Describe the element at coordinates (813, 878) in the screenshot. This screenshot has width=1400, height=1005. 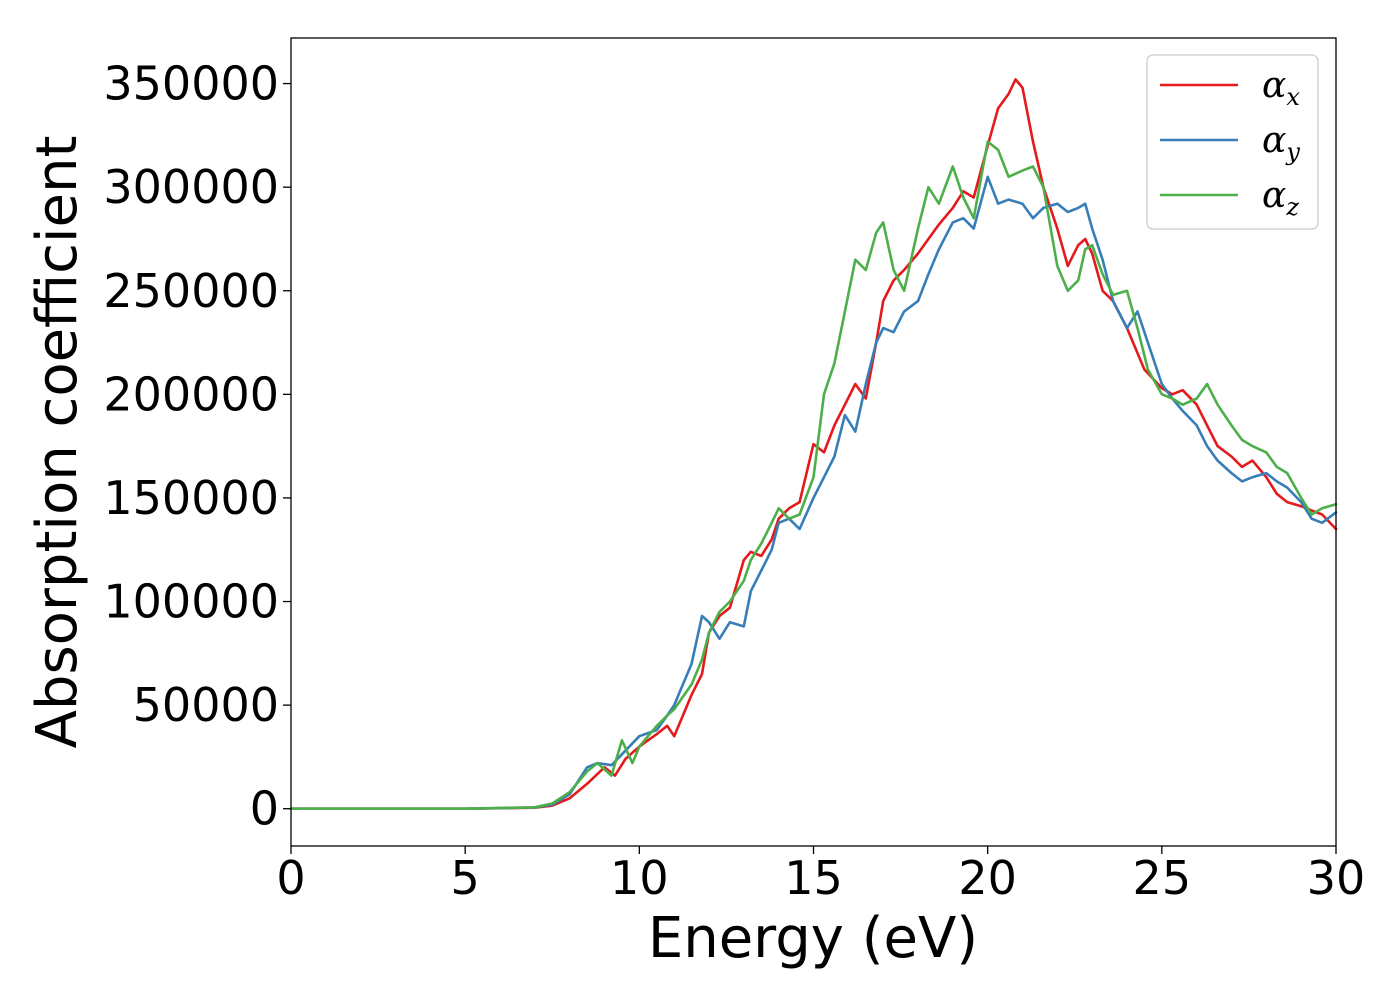
I see `x-tick-label: 15` at that location.